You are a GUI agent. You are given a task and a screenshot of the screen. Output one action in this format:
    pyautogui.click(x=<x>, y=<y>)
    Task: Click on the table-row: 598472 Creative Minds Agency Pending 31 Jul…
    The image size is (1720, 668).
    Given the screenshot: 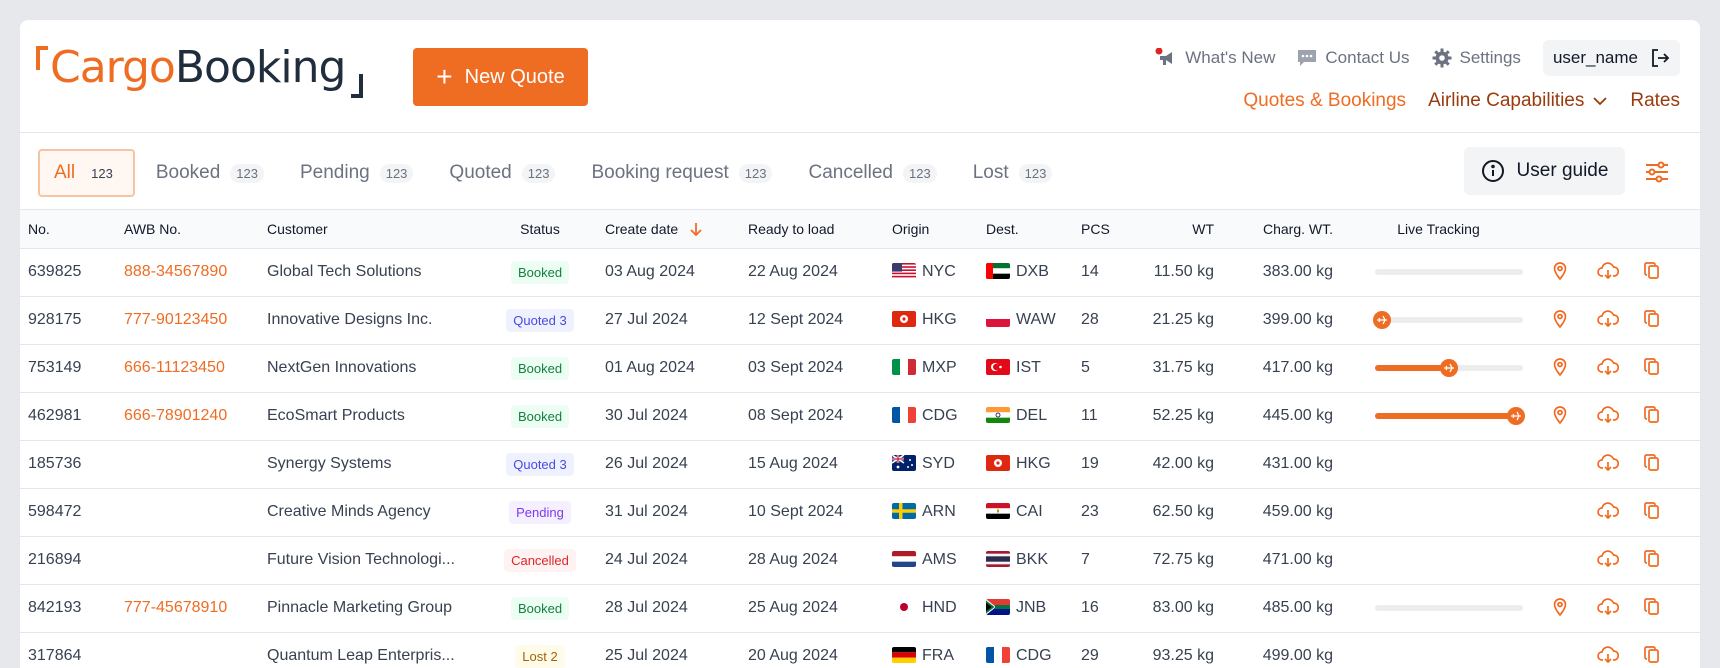 What is the action you would take?
    pyautogui.click(x=860, y=512)
    